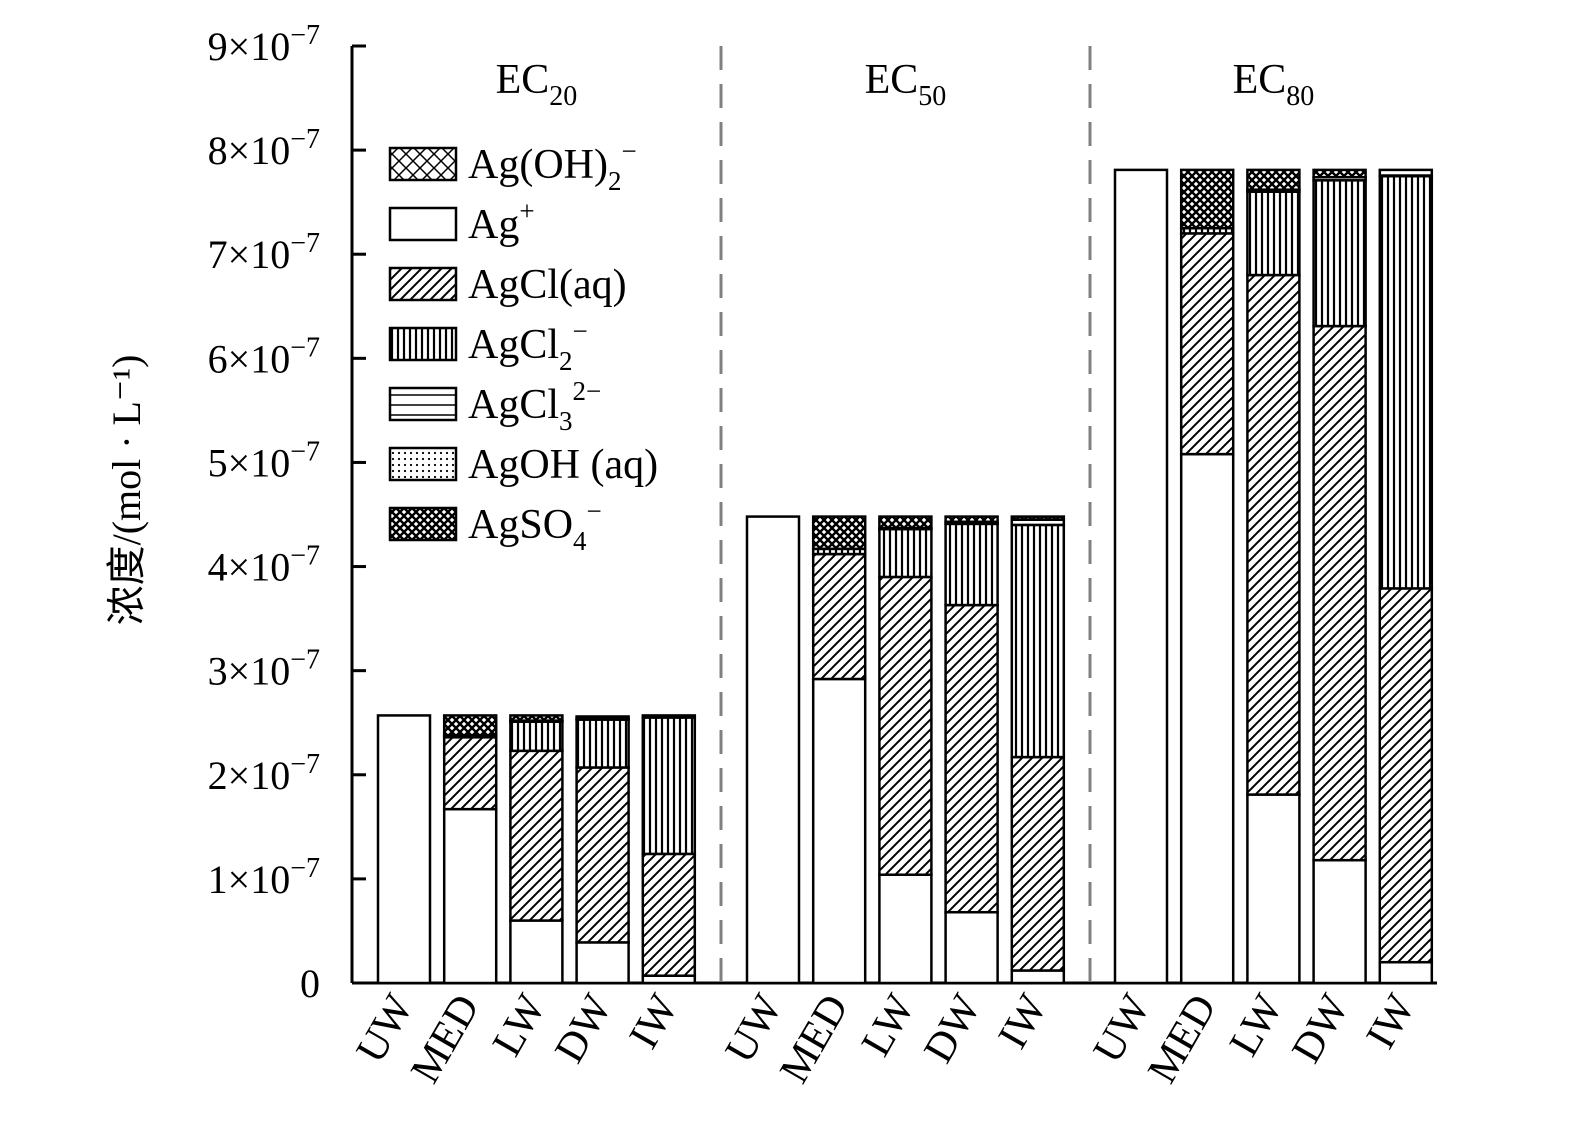 Image resolution: width=1572 pixels, height=1137 pixels. I want to click on bar-segment-g1-LW-s1, so click(905, 929).